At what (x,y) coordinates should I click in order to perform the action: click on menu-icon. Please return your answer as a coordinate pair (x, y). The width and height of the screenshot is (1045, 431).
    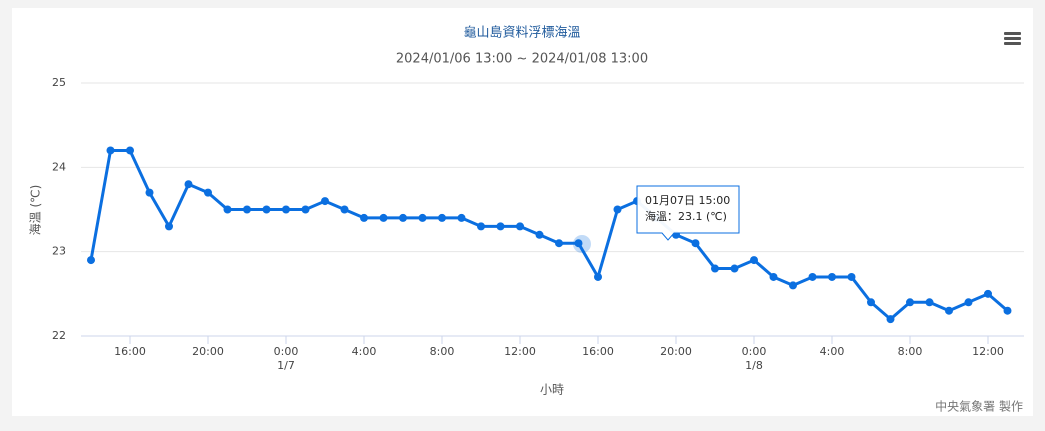
    Looking at the image, I should click on (1012, 38).